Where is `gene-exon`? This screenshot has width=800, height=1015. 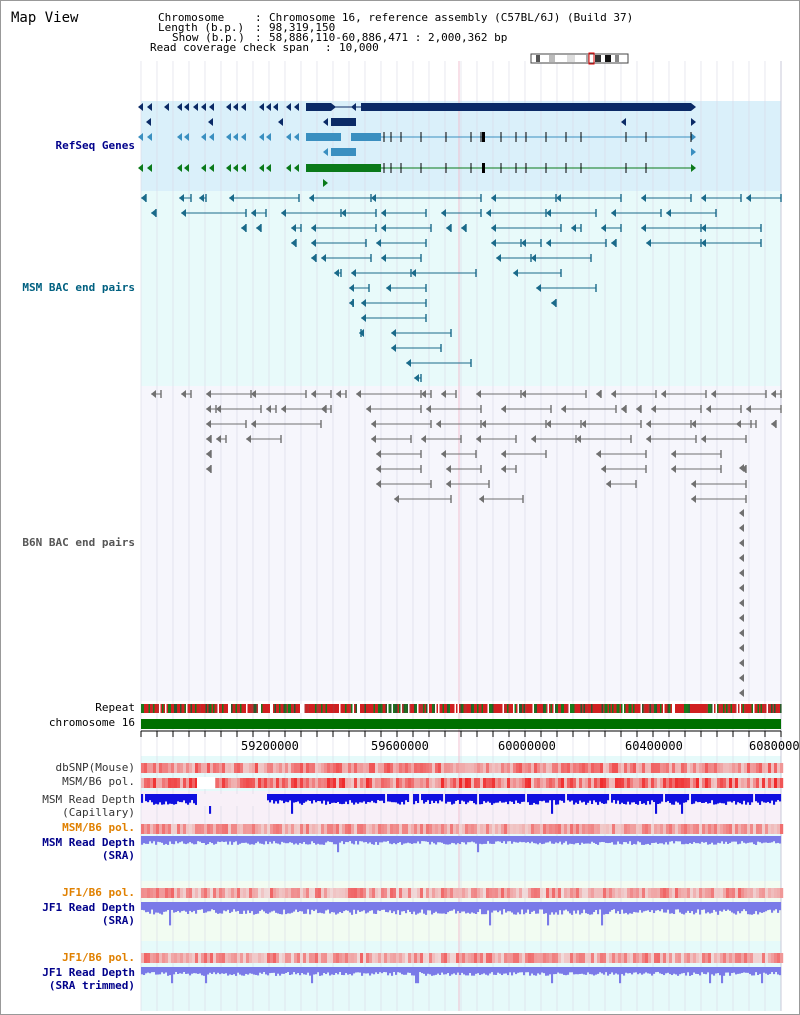
gene-exon is located at coordinates (366, 137).